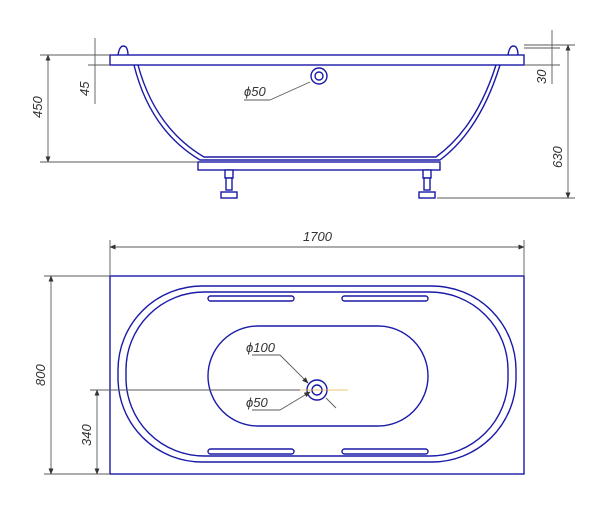 The width and height of the screenshot is (600, 526). Describe the element at coordinates (317, 60) in the screenshot. I see `side-view-rim` at that location.